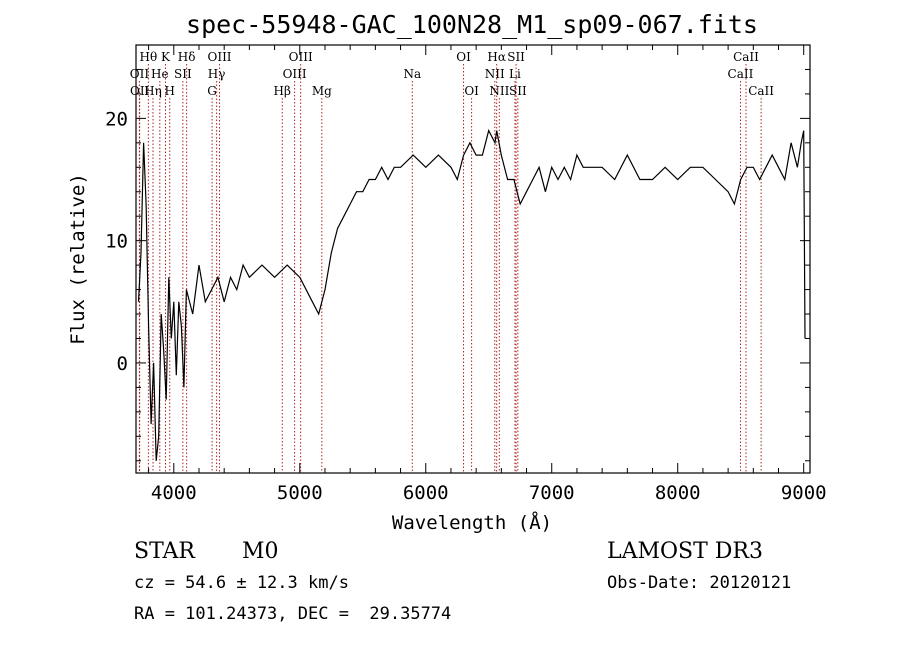 This screenshot has width=900, height=649. What do you see at coordinates (699, 583) in the screenshot?
I see `observation-date: Obs-Date: 20120121` at bounding box center [699, 583].